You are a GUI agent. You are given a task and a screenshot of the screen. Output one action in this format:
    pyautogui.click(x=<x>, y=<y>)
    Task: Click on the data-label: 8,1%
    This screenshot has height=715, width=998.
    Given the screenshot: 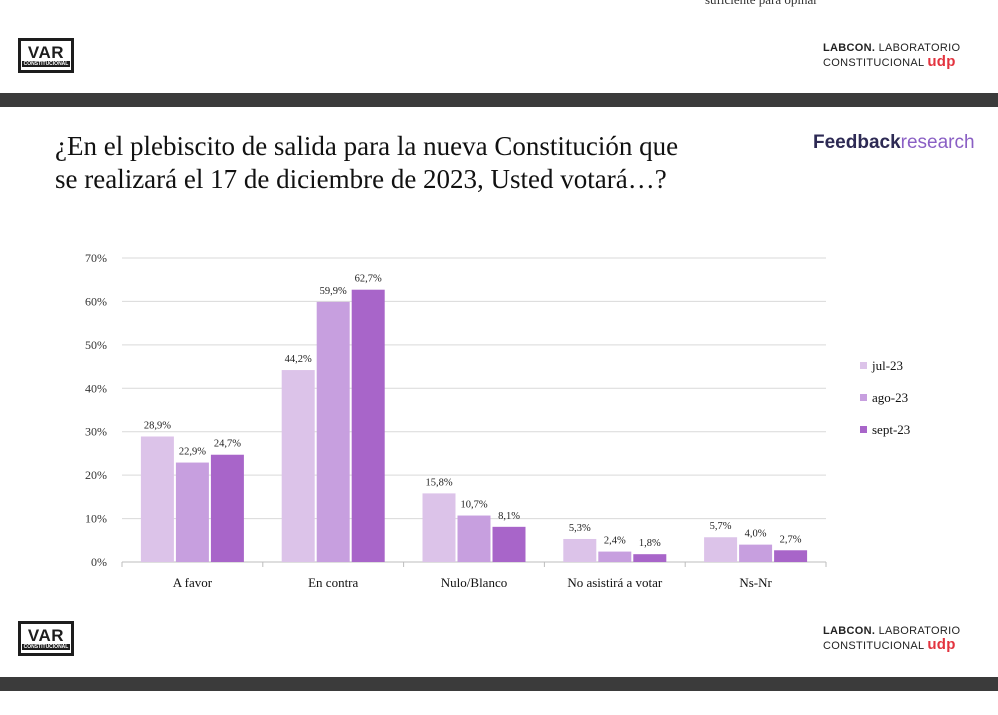 What is the action you would take?
    pyautogui.click(x=509, y=516)
    